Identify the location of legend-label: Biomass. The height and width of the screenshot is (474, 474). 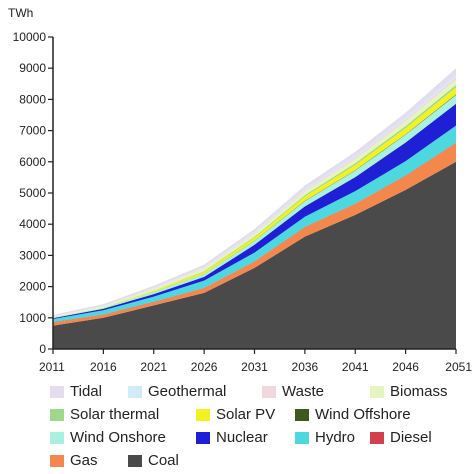
(419, 391).